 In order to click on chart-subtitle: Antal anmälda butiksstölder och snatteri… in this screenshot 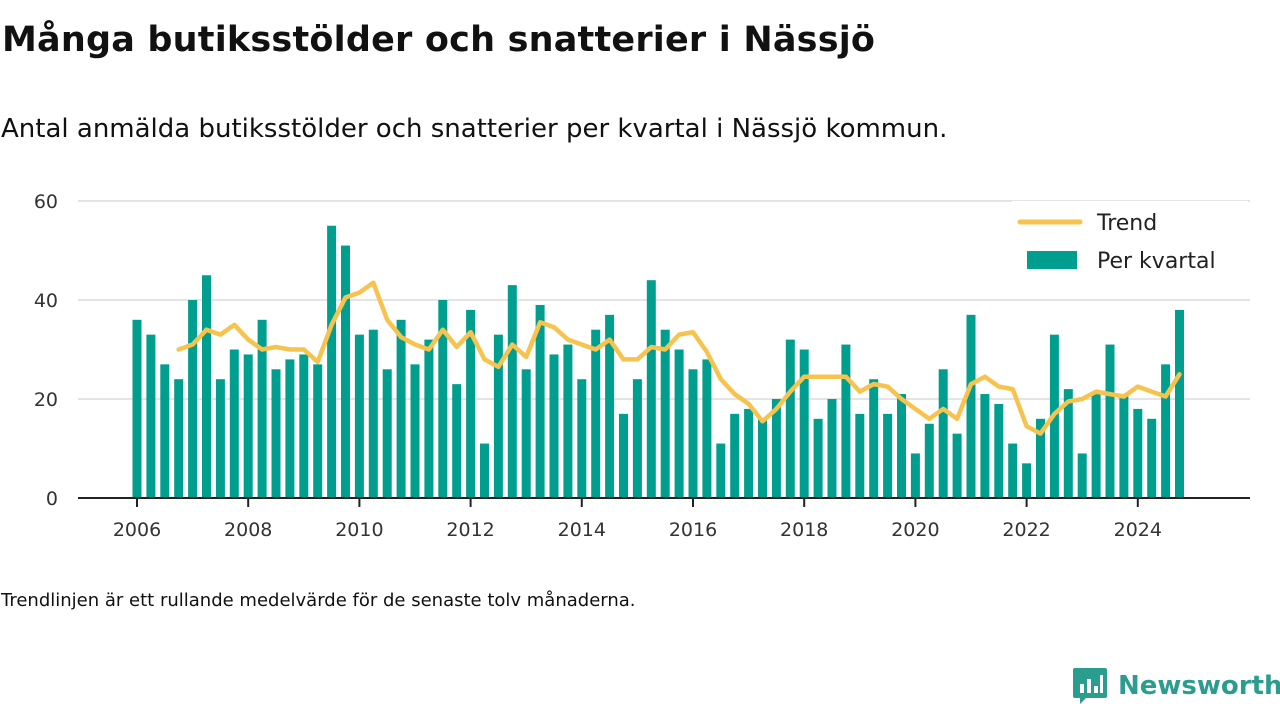, I will do `click(474, 129)`.